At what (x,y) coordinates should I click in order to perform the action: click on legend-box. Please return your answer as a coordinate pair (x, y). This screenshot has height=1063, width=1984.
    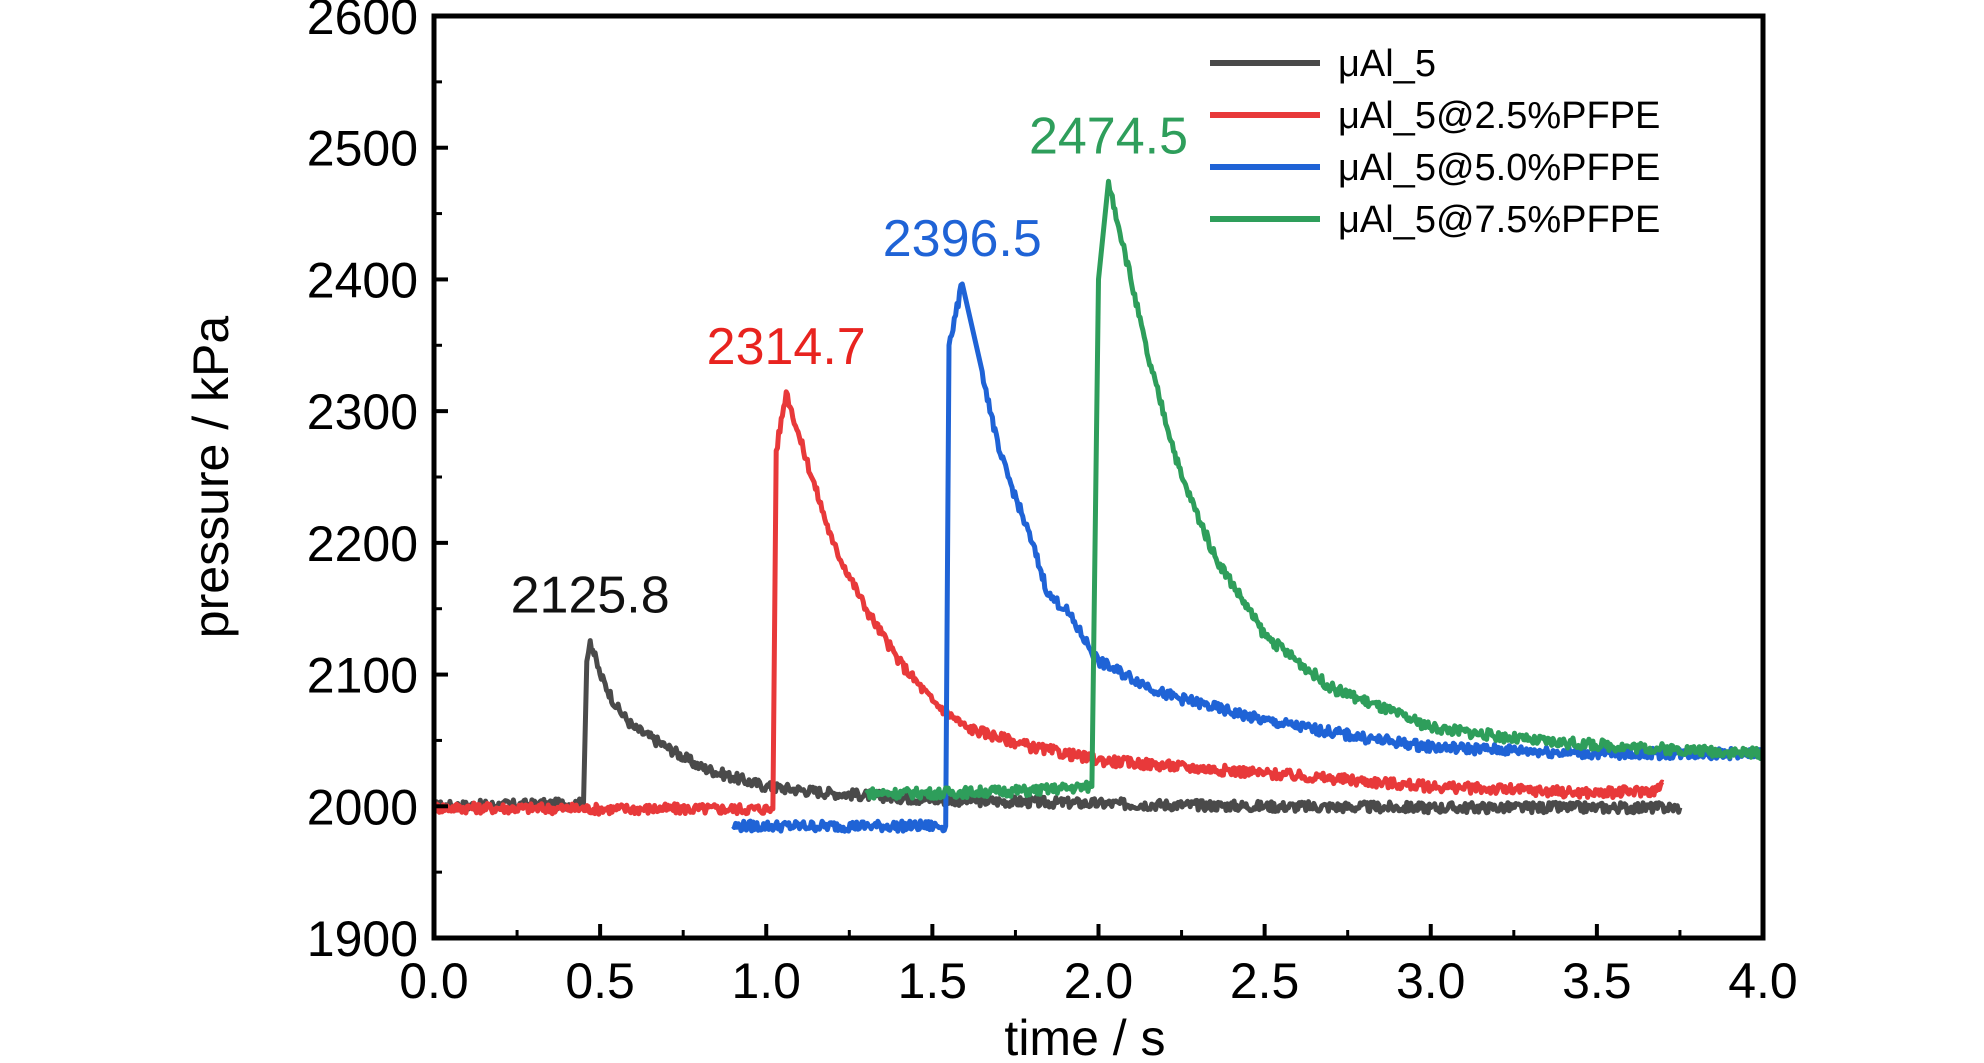
    Looking at the image, I should click on (1475, 157).